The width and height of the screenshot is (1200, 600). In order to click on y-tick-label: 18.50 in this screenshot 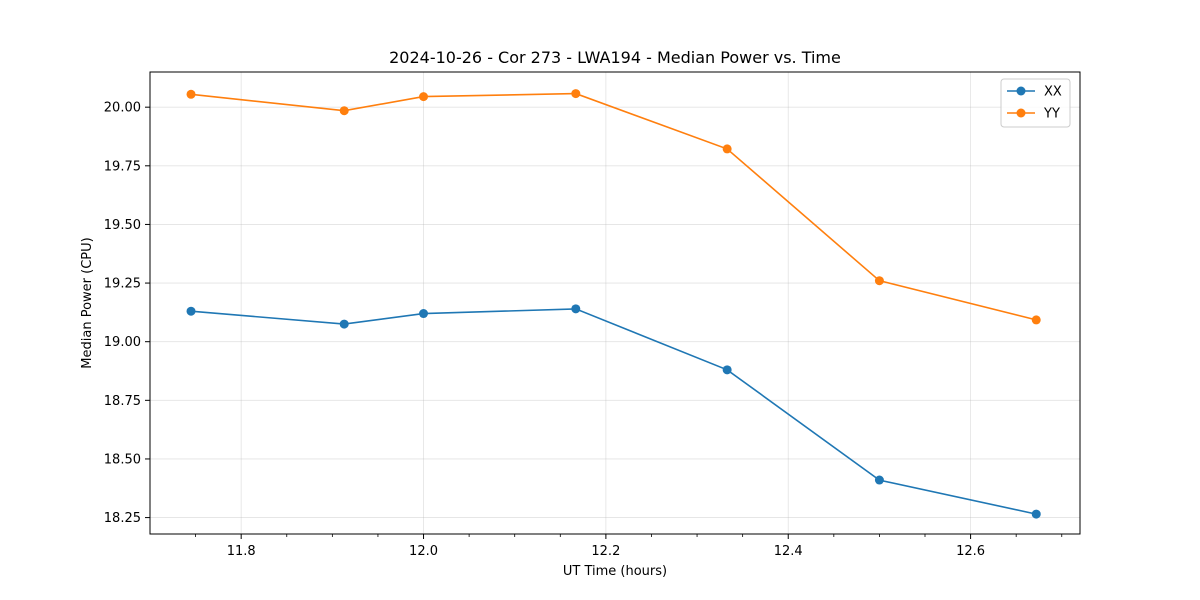, I will do `click(122, 459)`.